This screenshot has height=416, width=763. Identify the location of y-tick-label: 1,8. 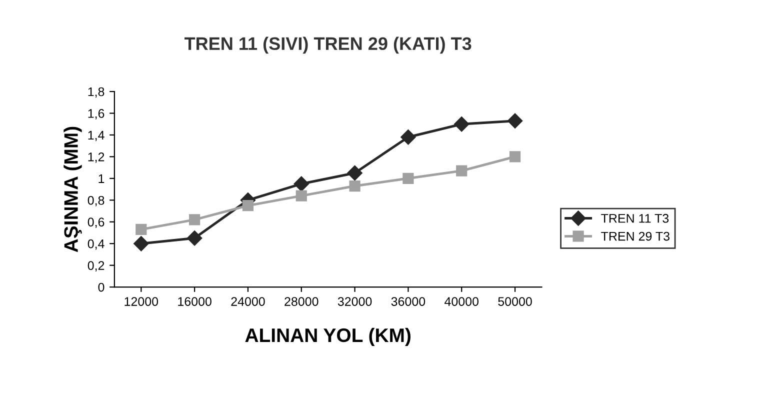
(96, 92).